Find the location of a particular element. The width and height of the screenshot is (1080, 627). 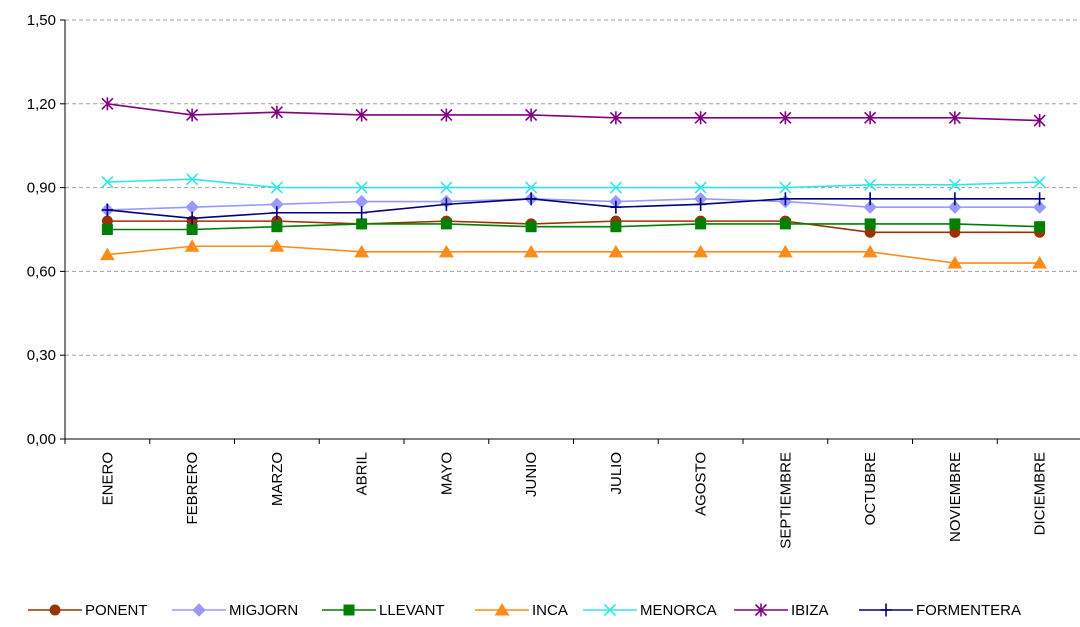

series-migjorn is located at coordinates (573, 204).